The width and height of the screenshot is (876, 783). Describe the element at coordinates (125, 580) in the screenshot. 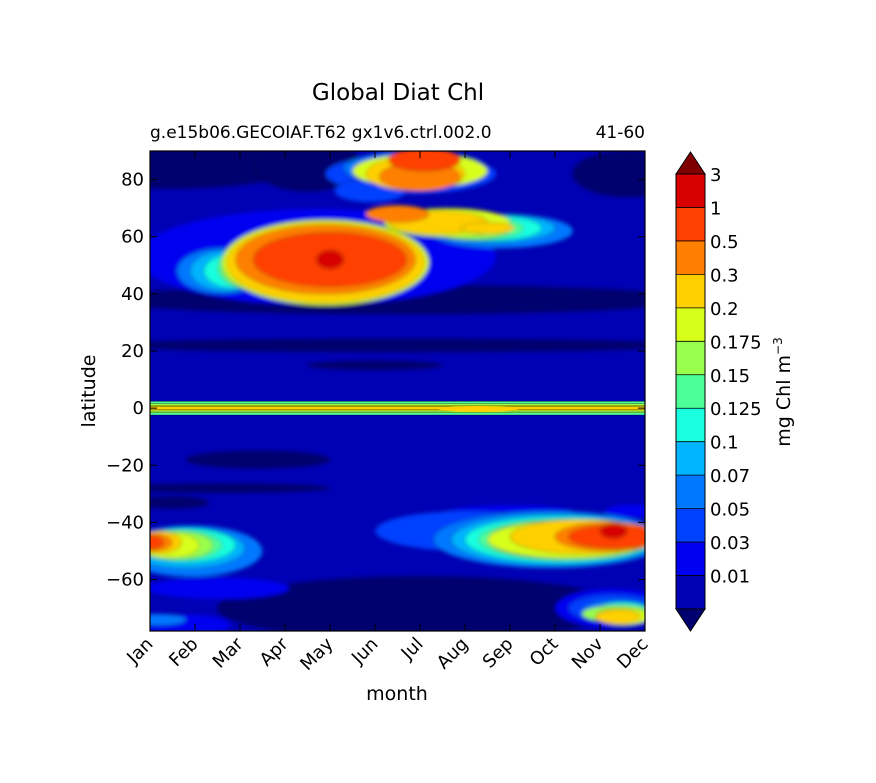

I see `y-tick-label: −60` at that location.